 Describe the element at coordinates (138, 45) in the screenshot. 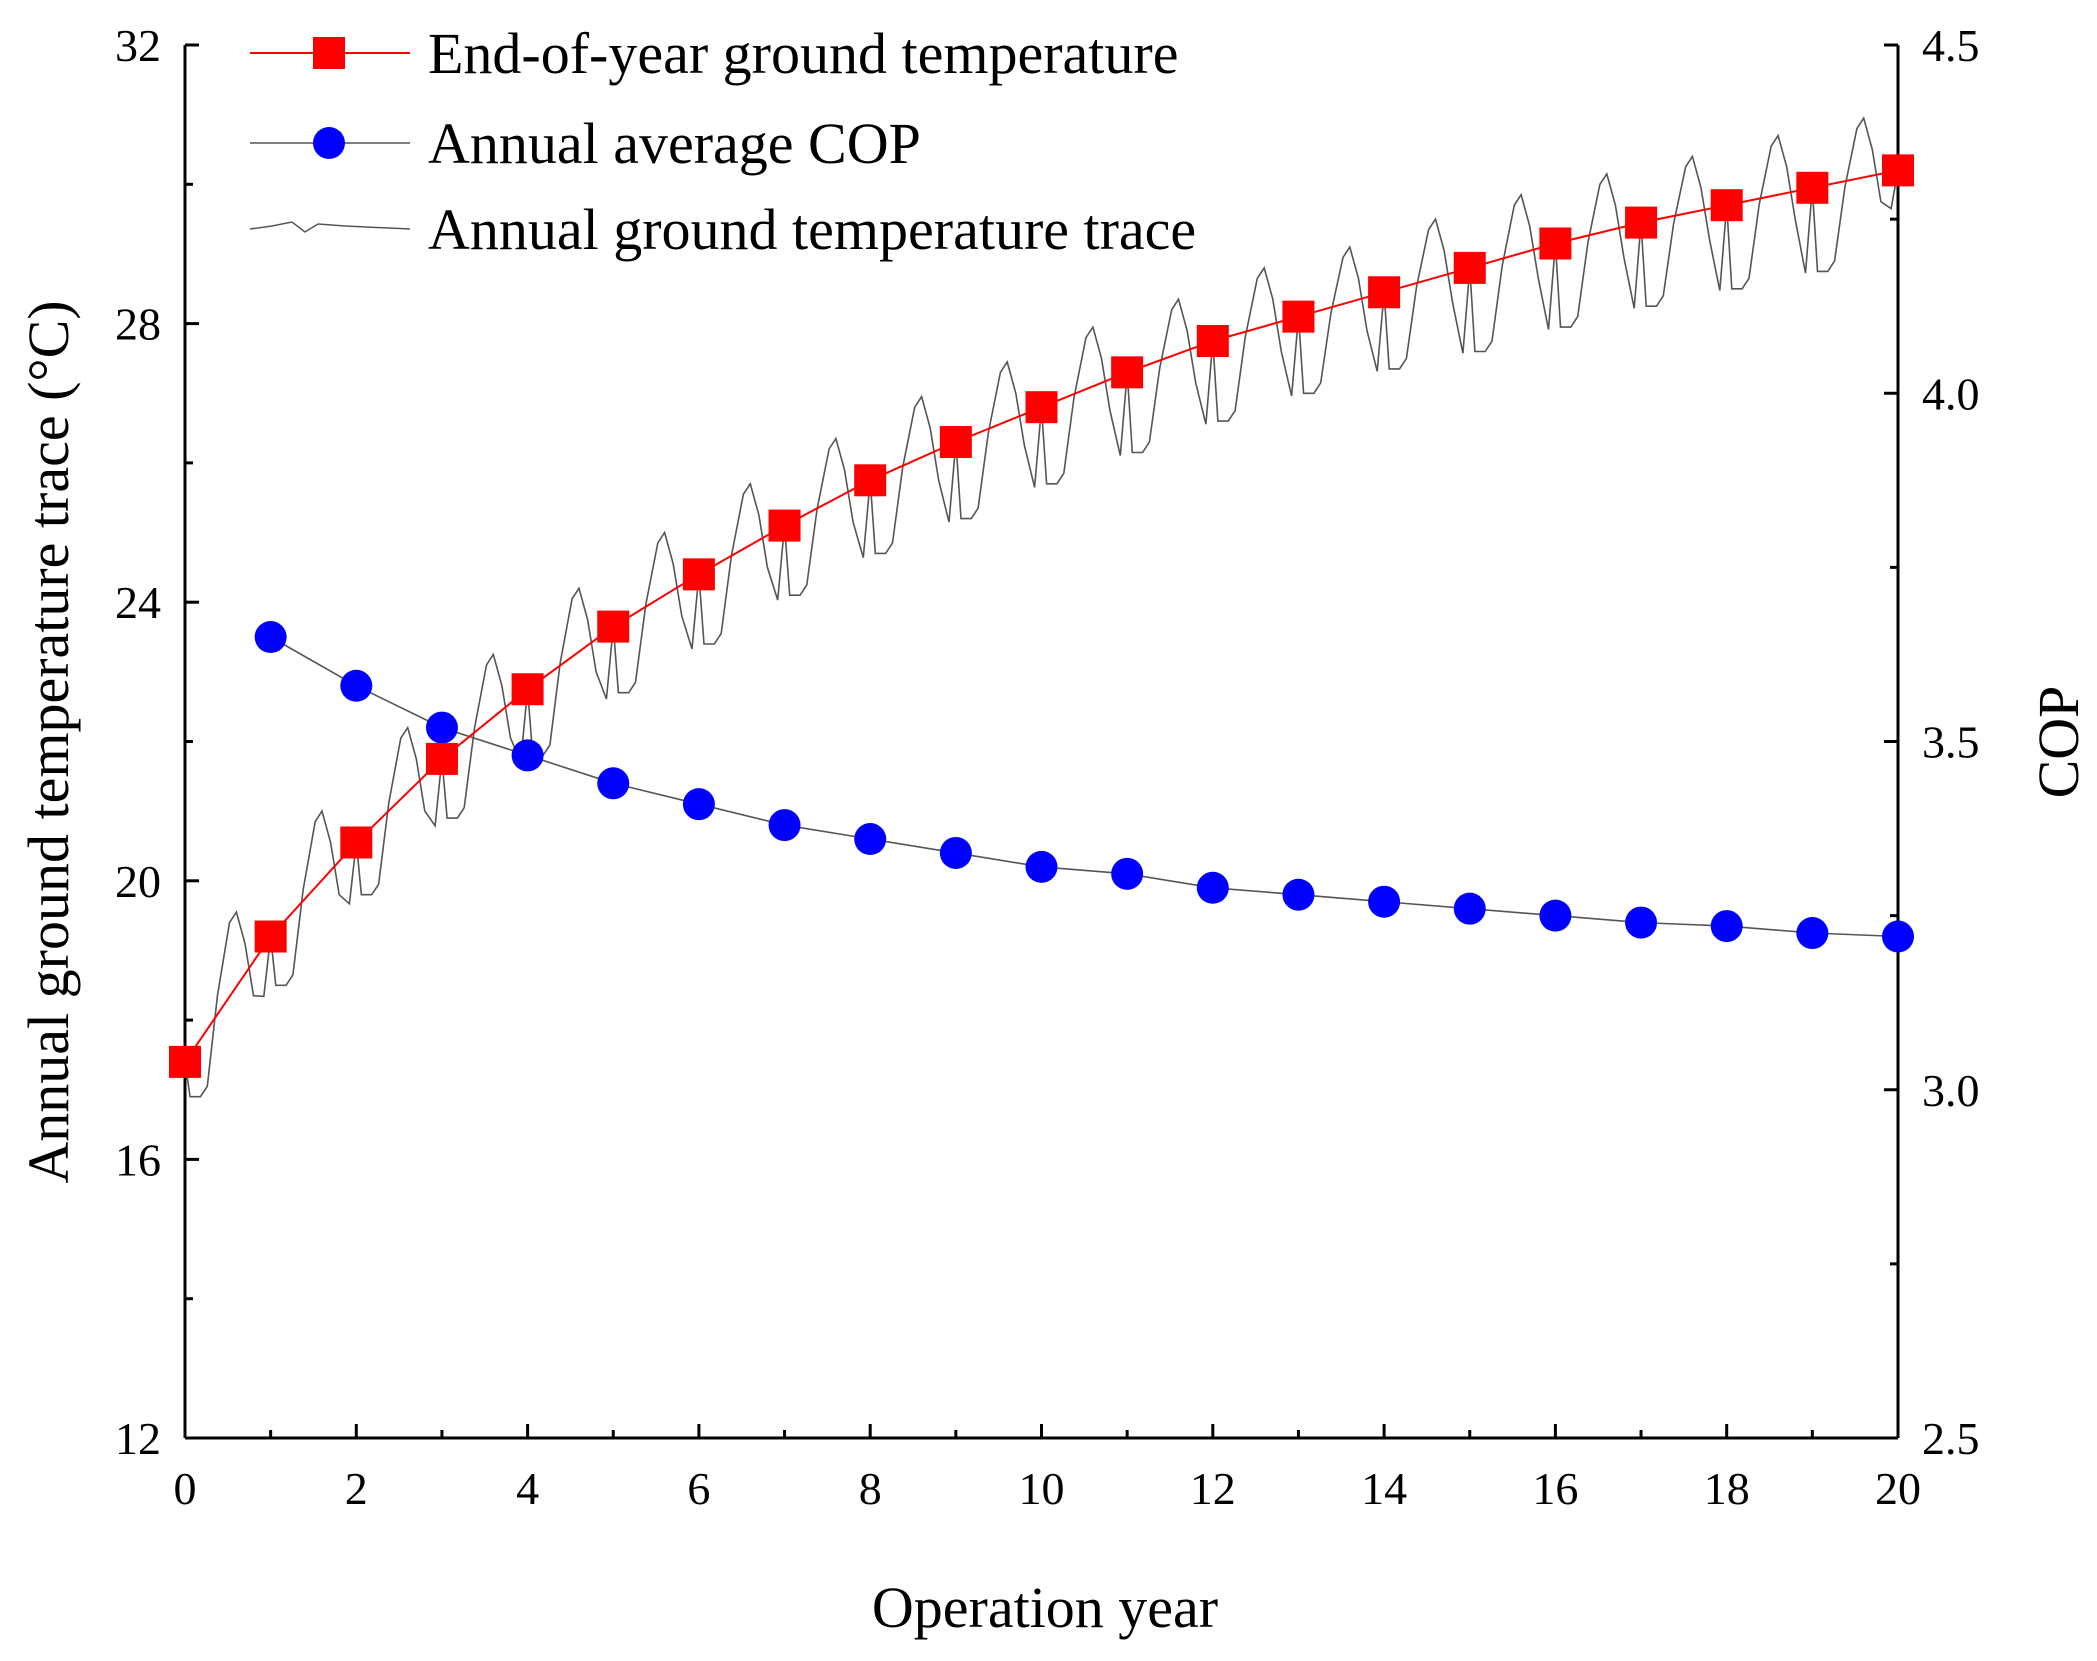

I see `y-left-tick-label: 32` at that location.